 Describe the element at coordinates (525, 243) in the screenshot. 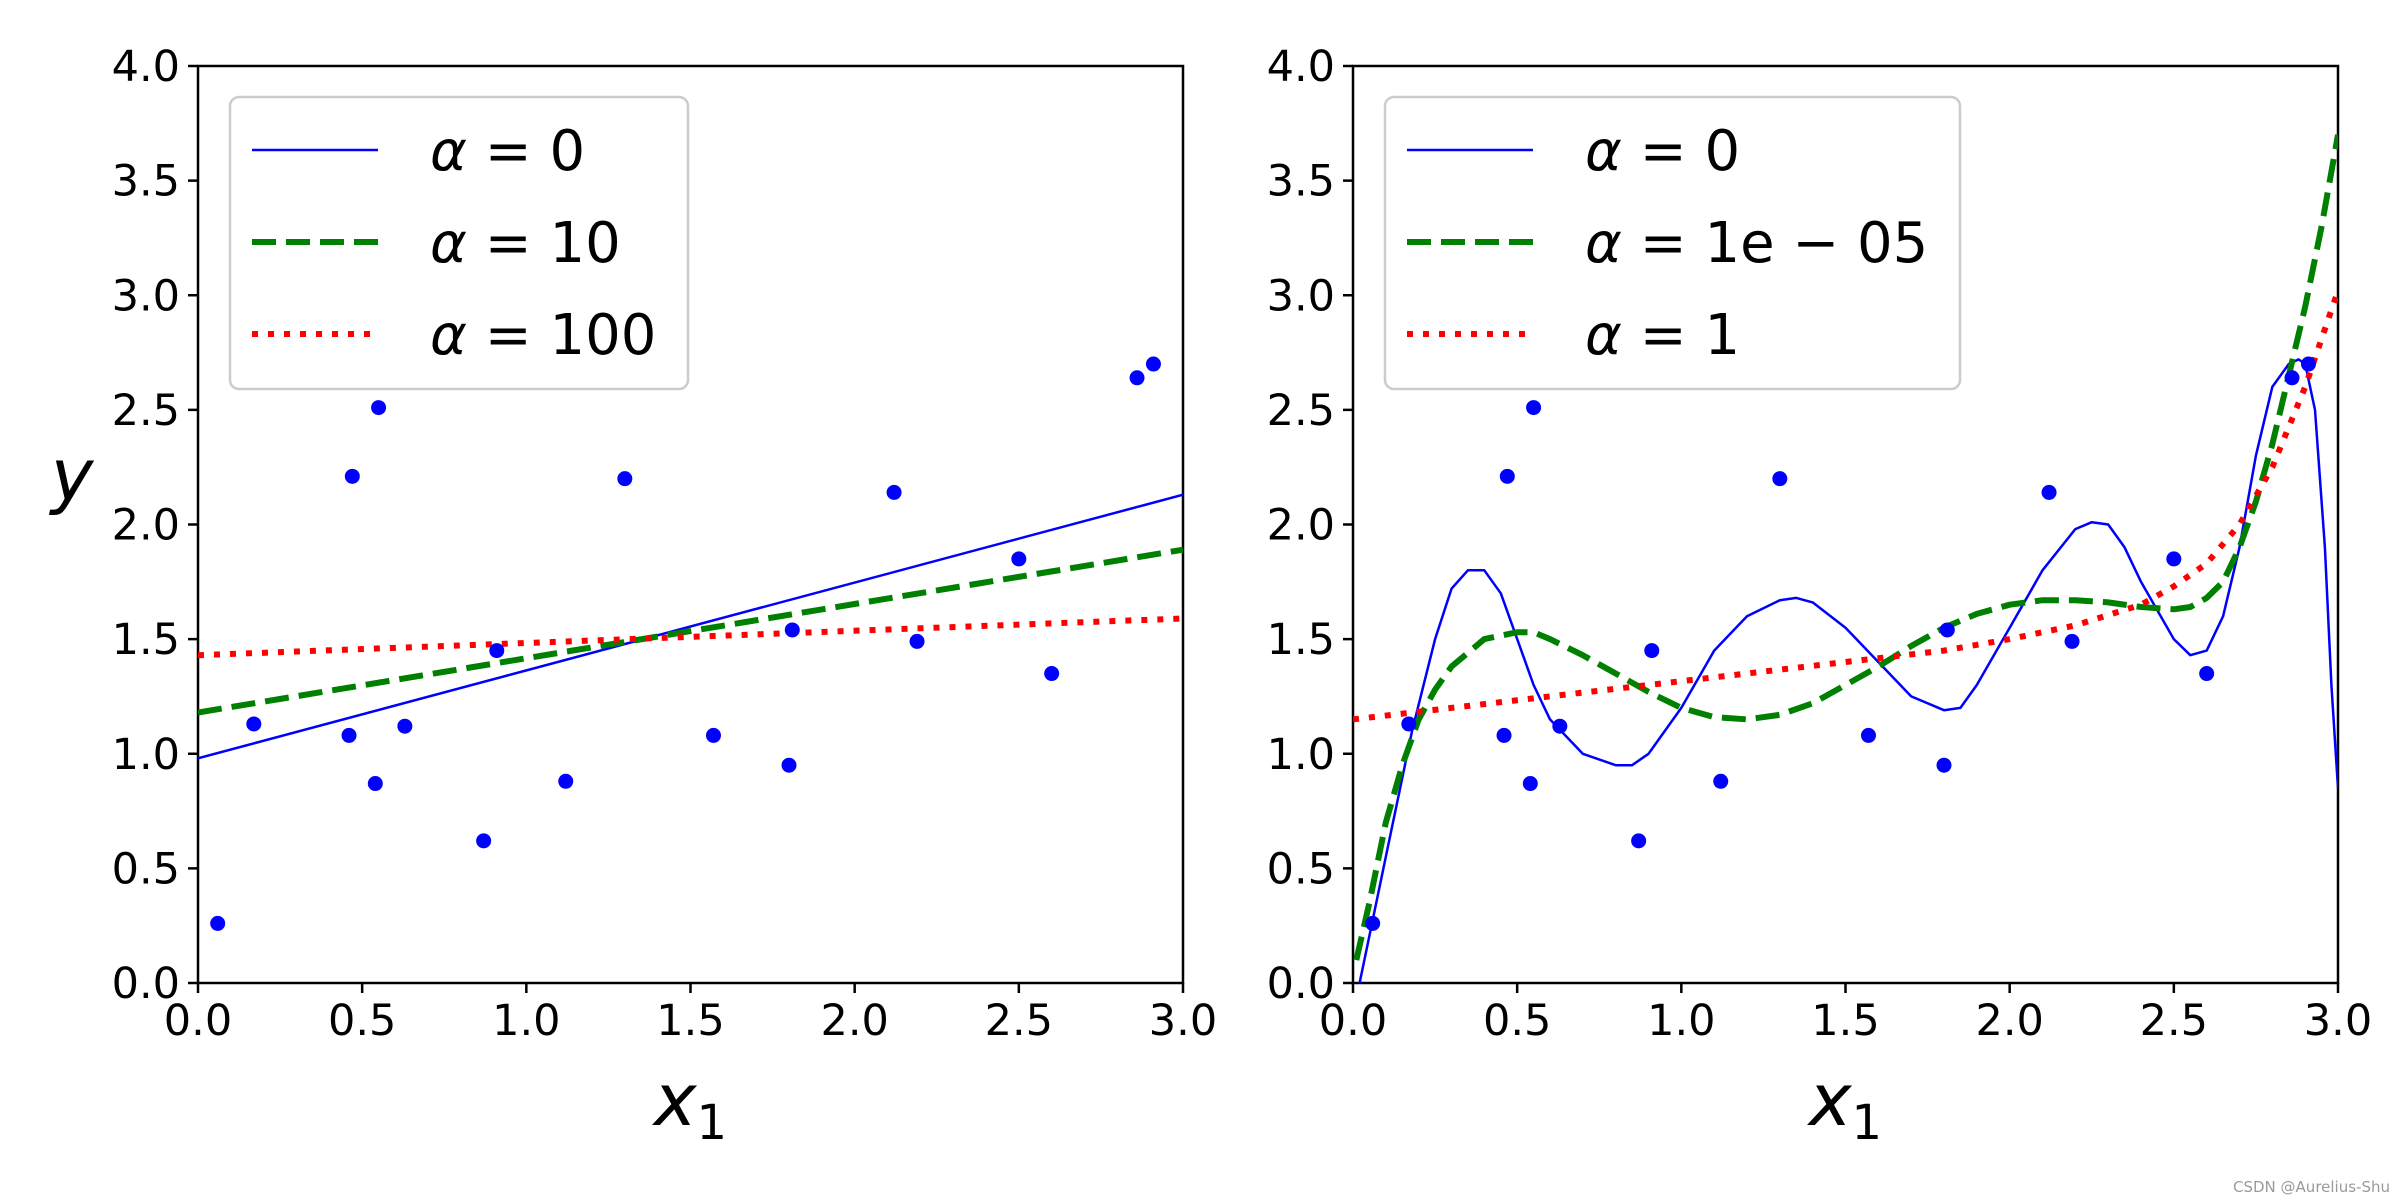

I see `legend-label-2: α = 10` at that location.